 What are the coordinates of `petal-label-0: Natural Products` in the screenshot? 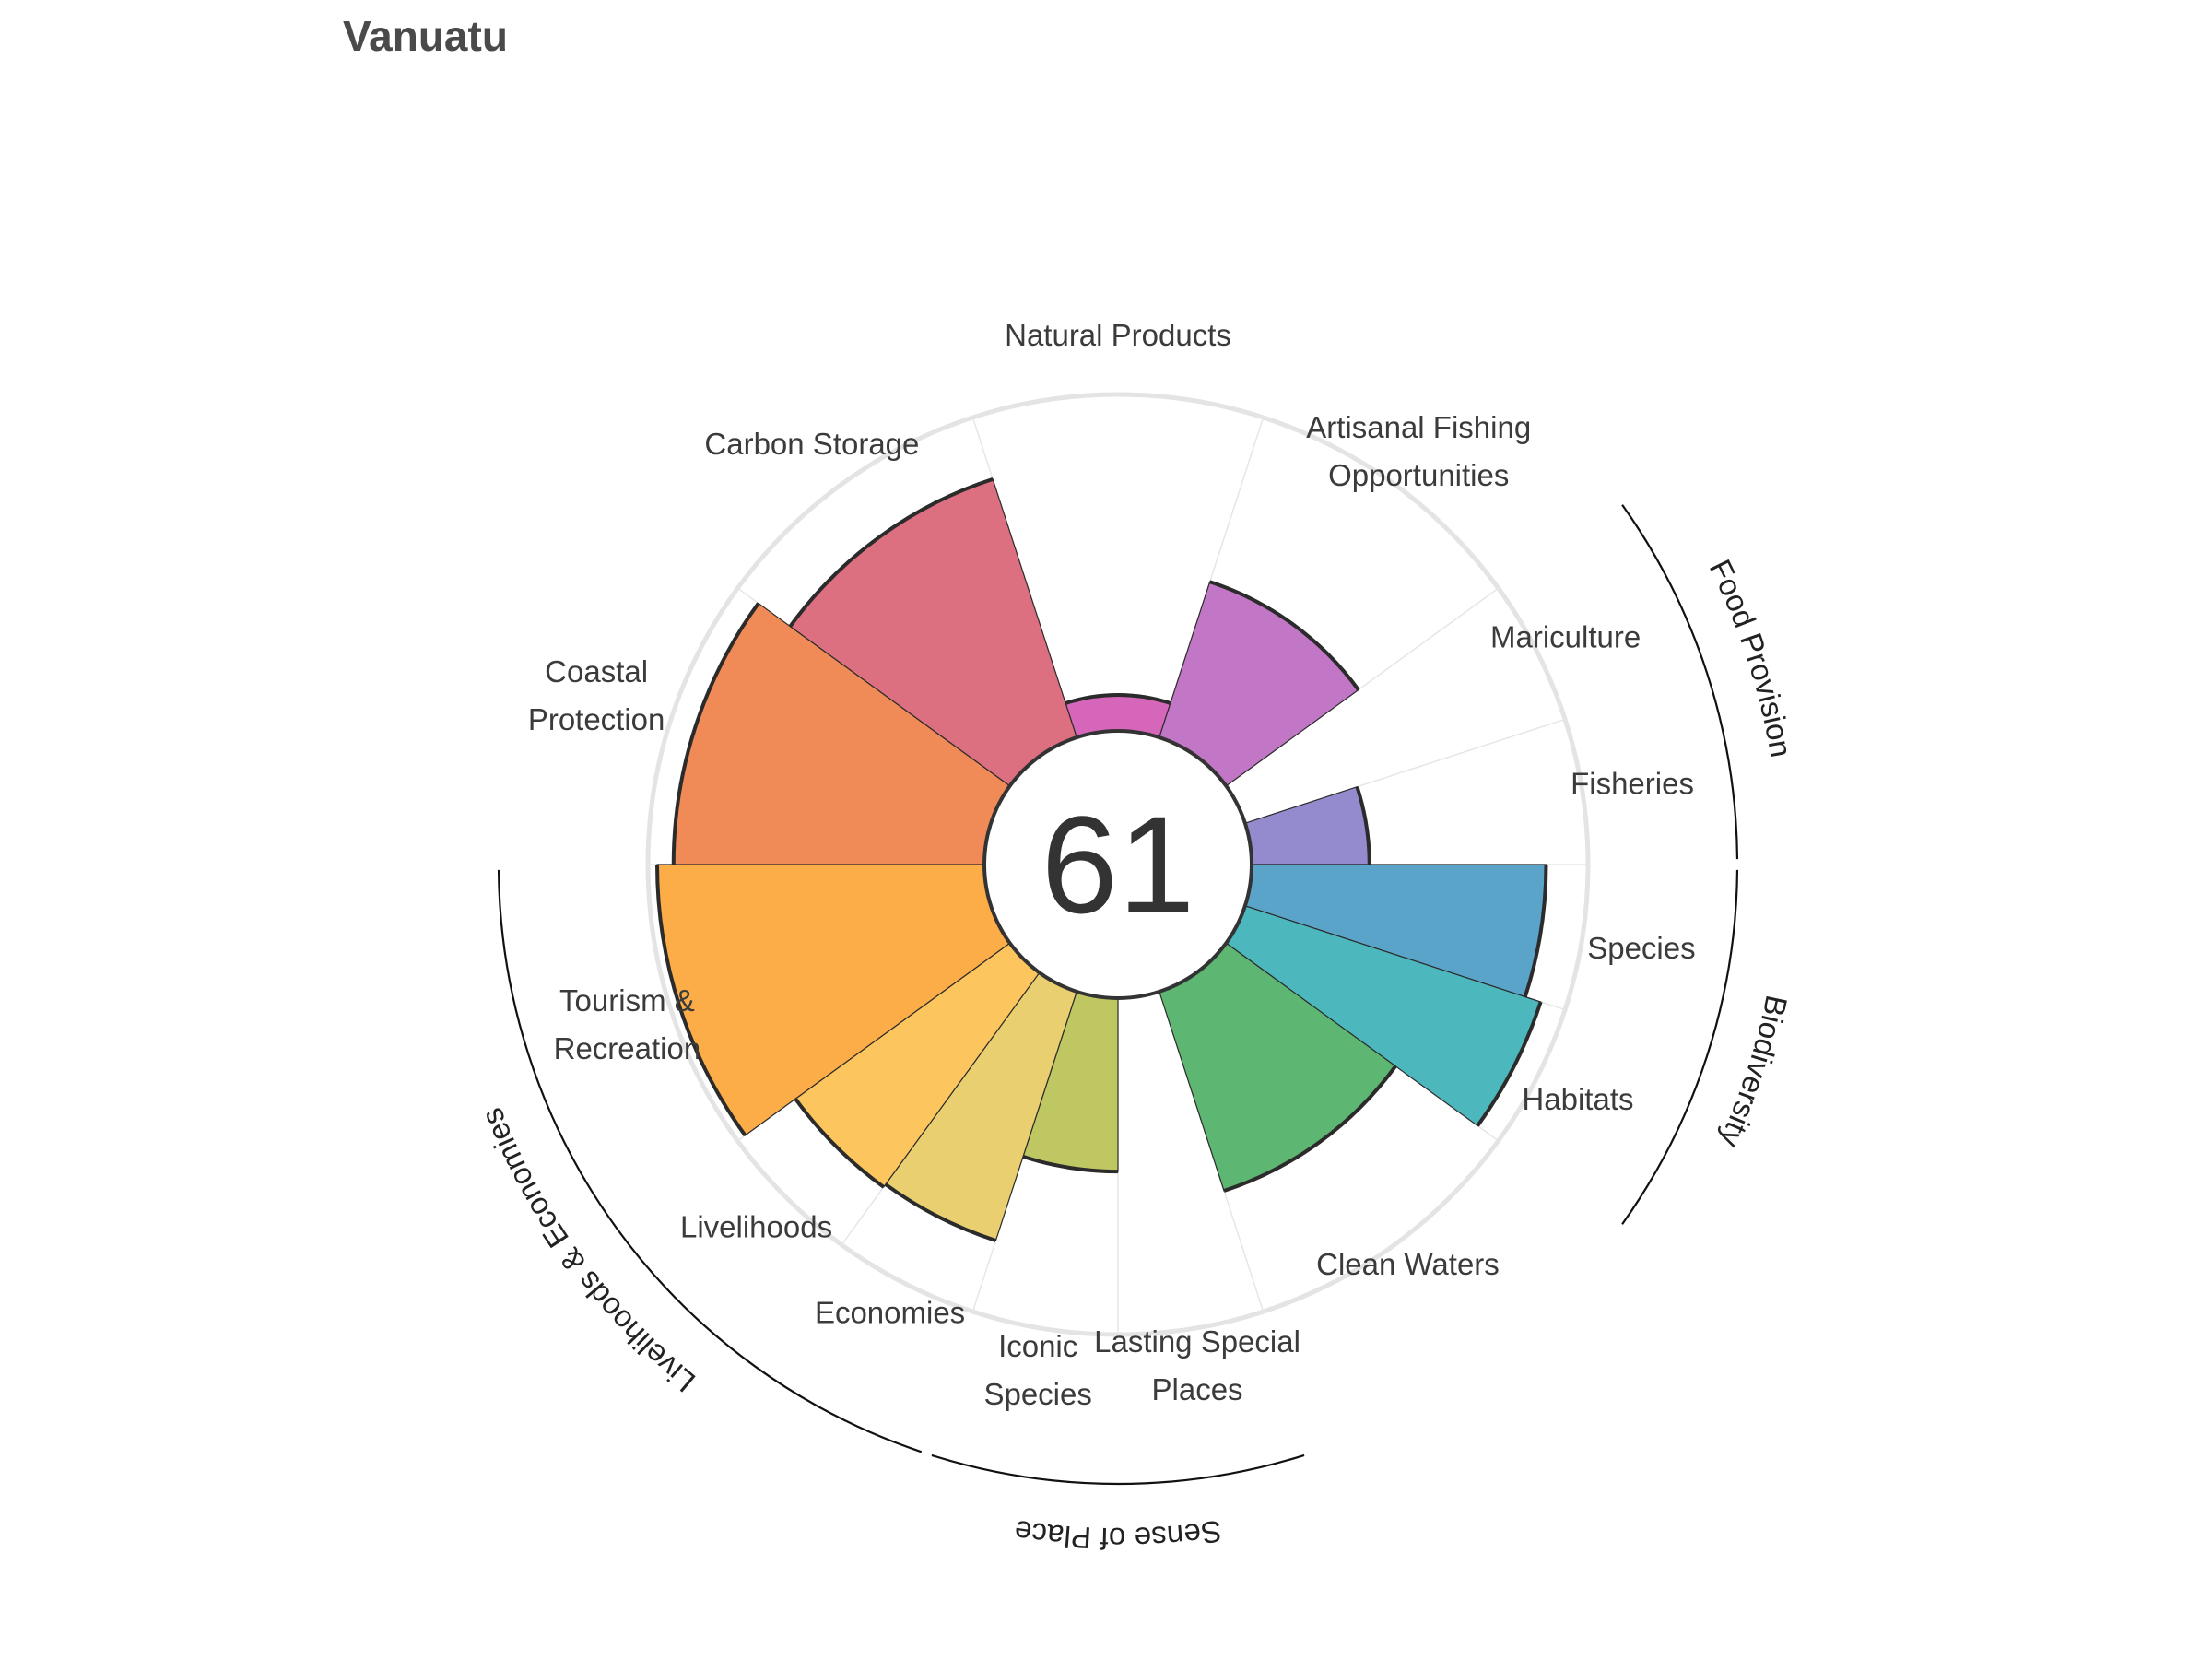 It's located at (1118, 335).